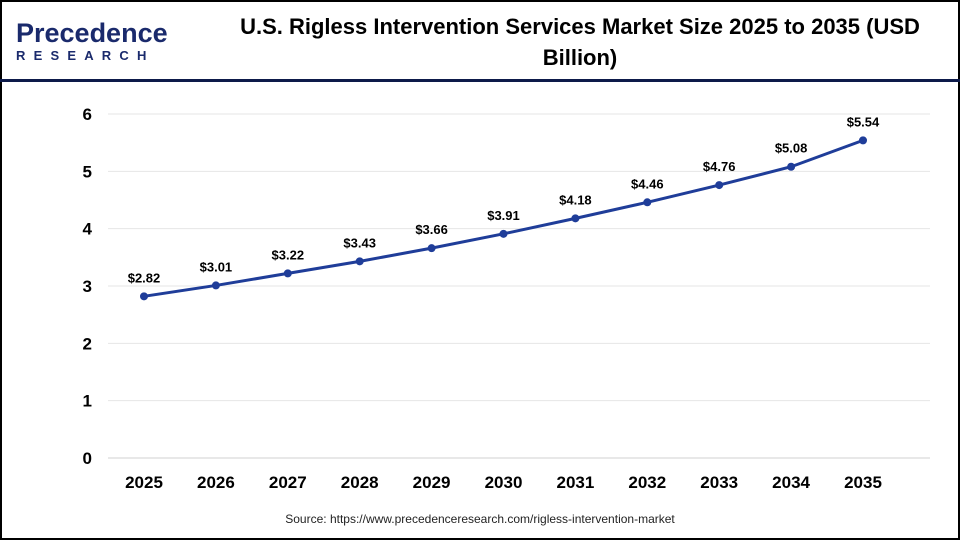 This screenshot has width=960, height=540. Describe the element at coordinates (216, 482) in the screenshot. I see `x-tick-label: 2026` at that location.